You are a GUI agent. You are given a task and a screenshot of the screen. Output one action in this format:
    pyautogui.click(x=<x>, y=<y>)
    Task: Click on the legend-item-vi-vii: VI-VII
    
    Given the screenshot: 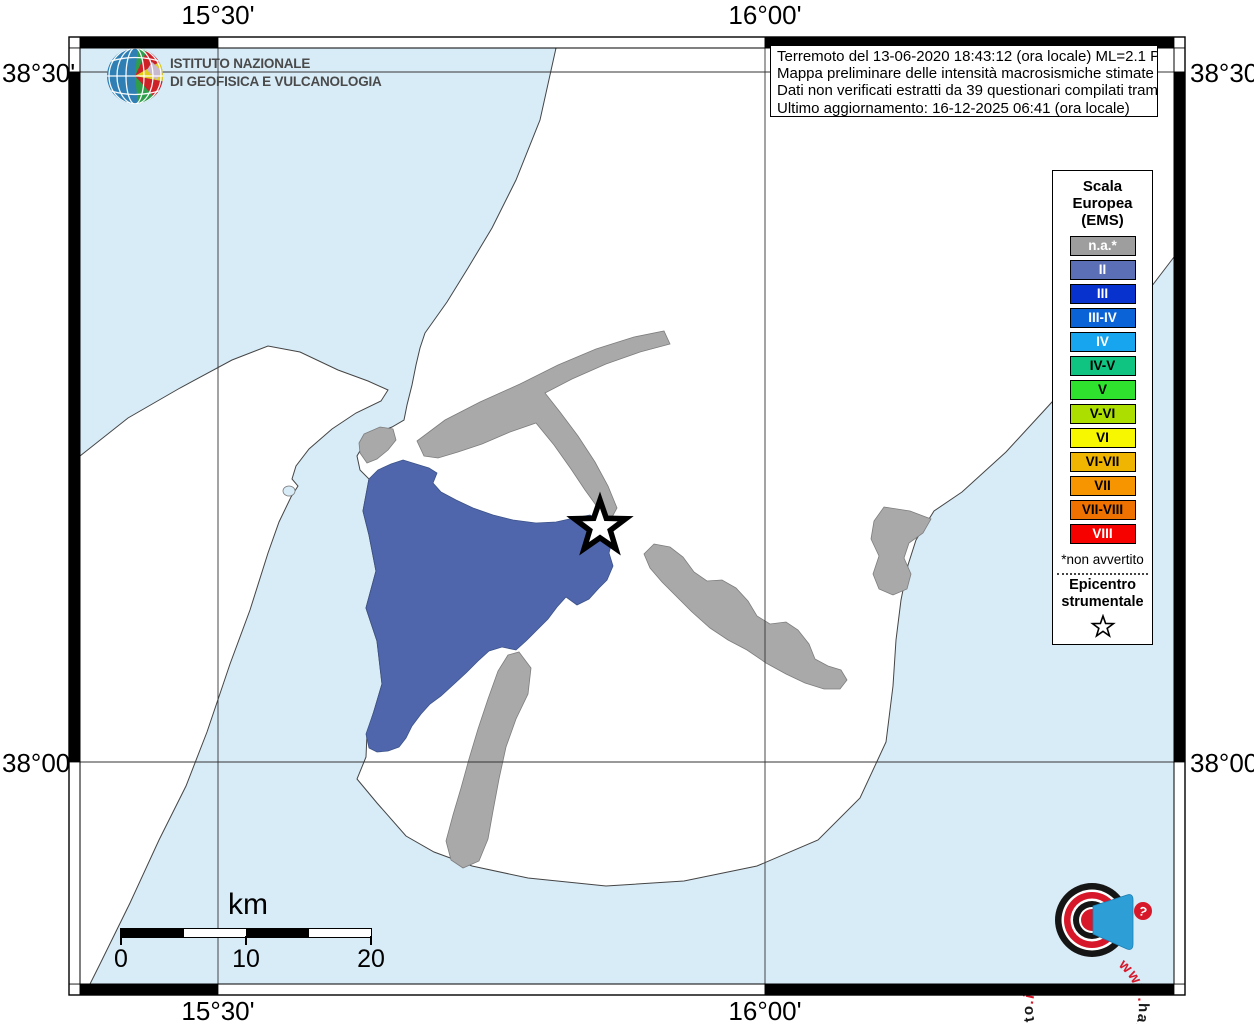 What is the action you would take?
    pyautogui.click(x=1102, y=464)
    